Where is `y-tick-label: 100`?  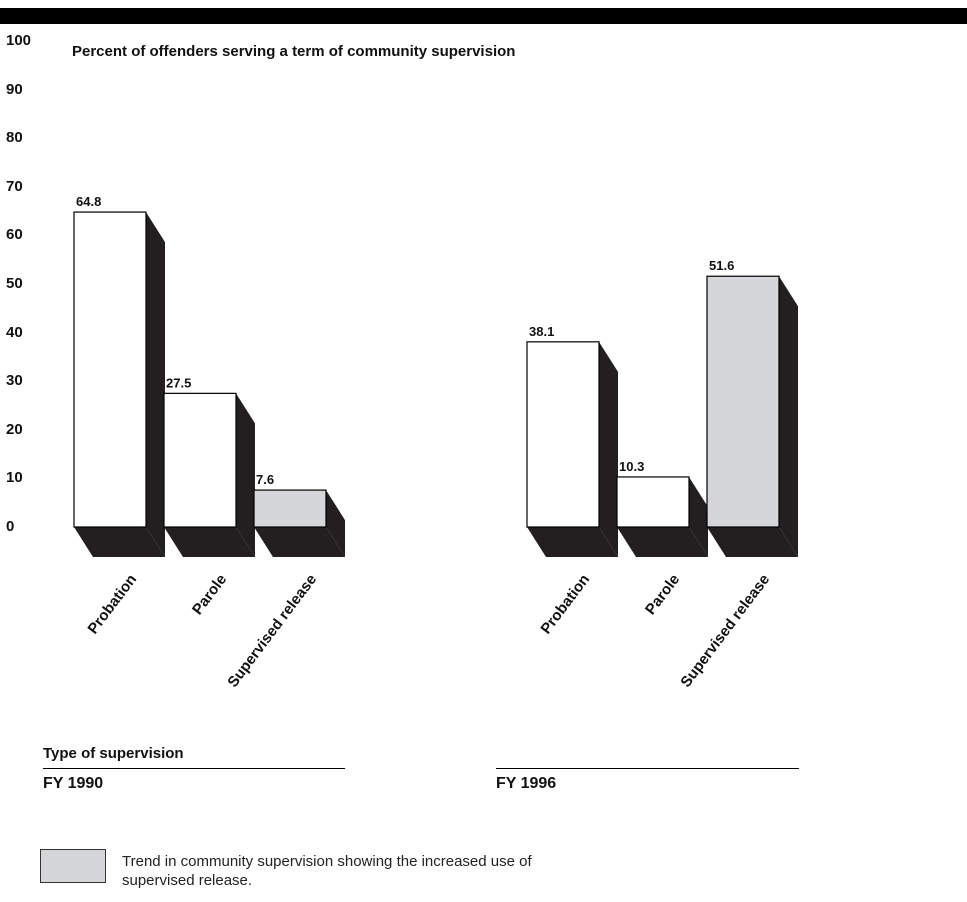 y-tick-label: 100 is located at coordinates (19, 40).